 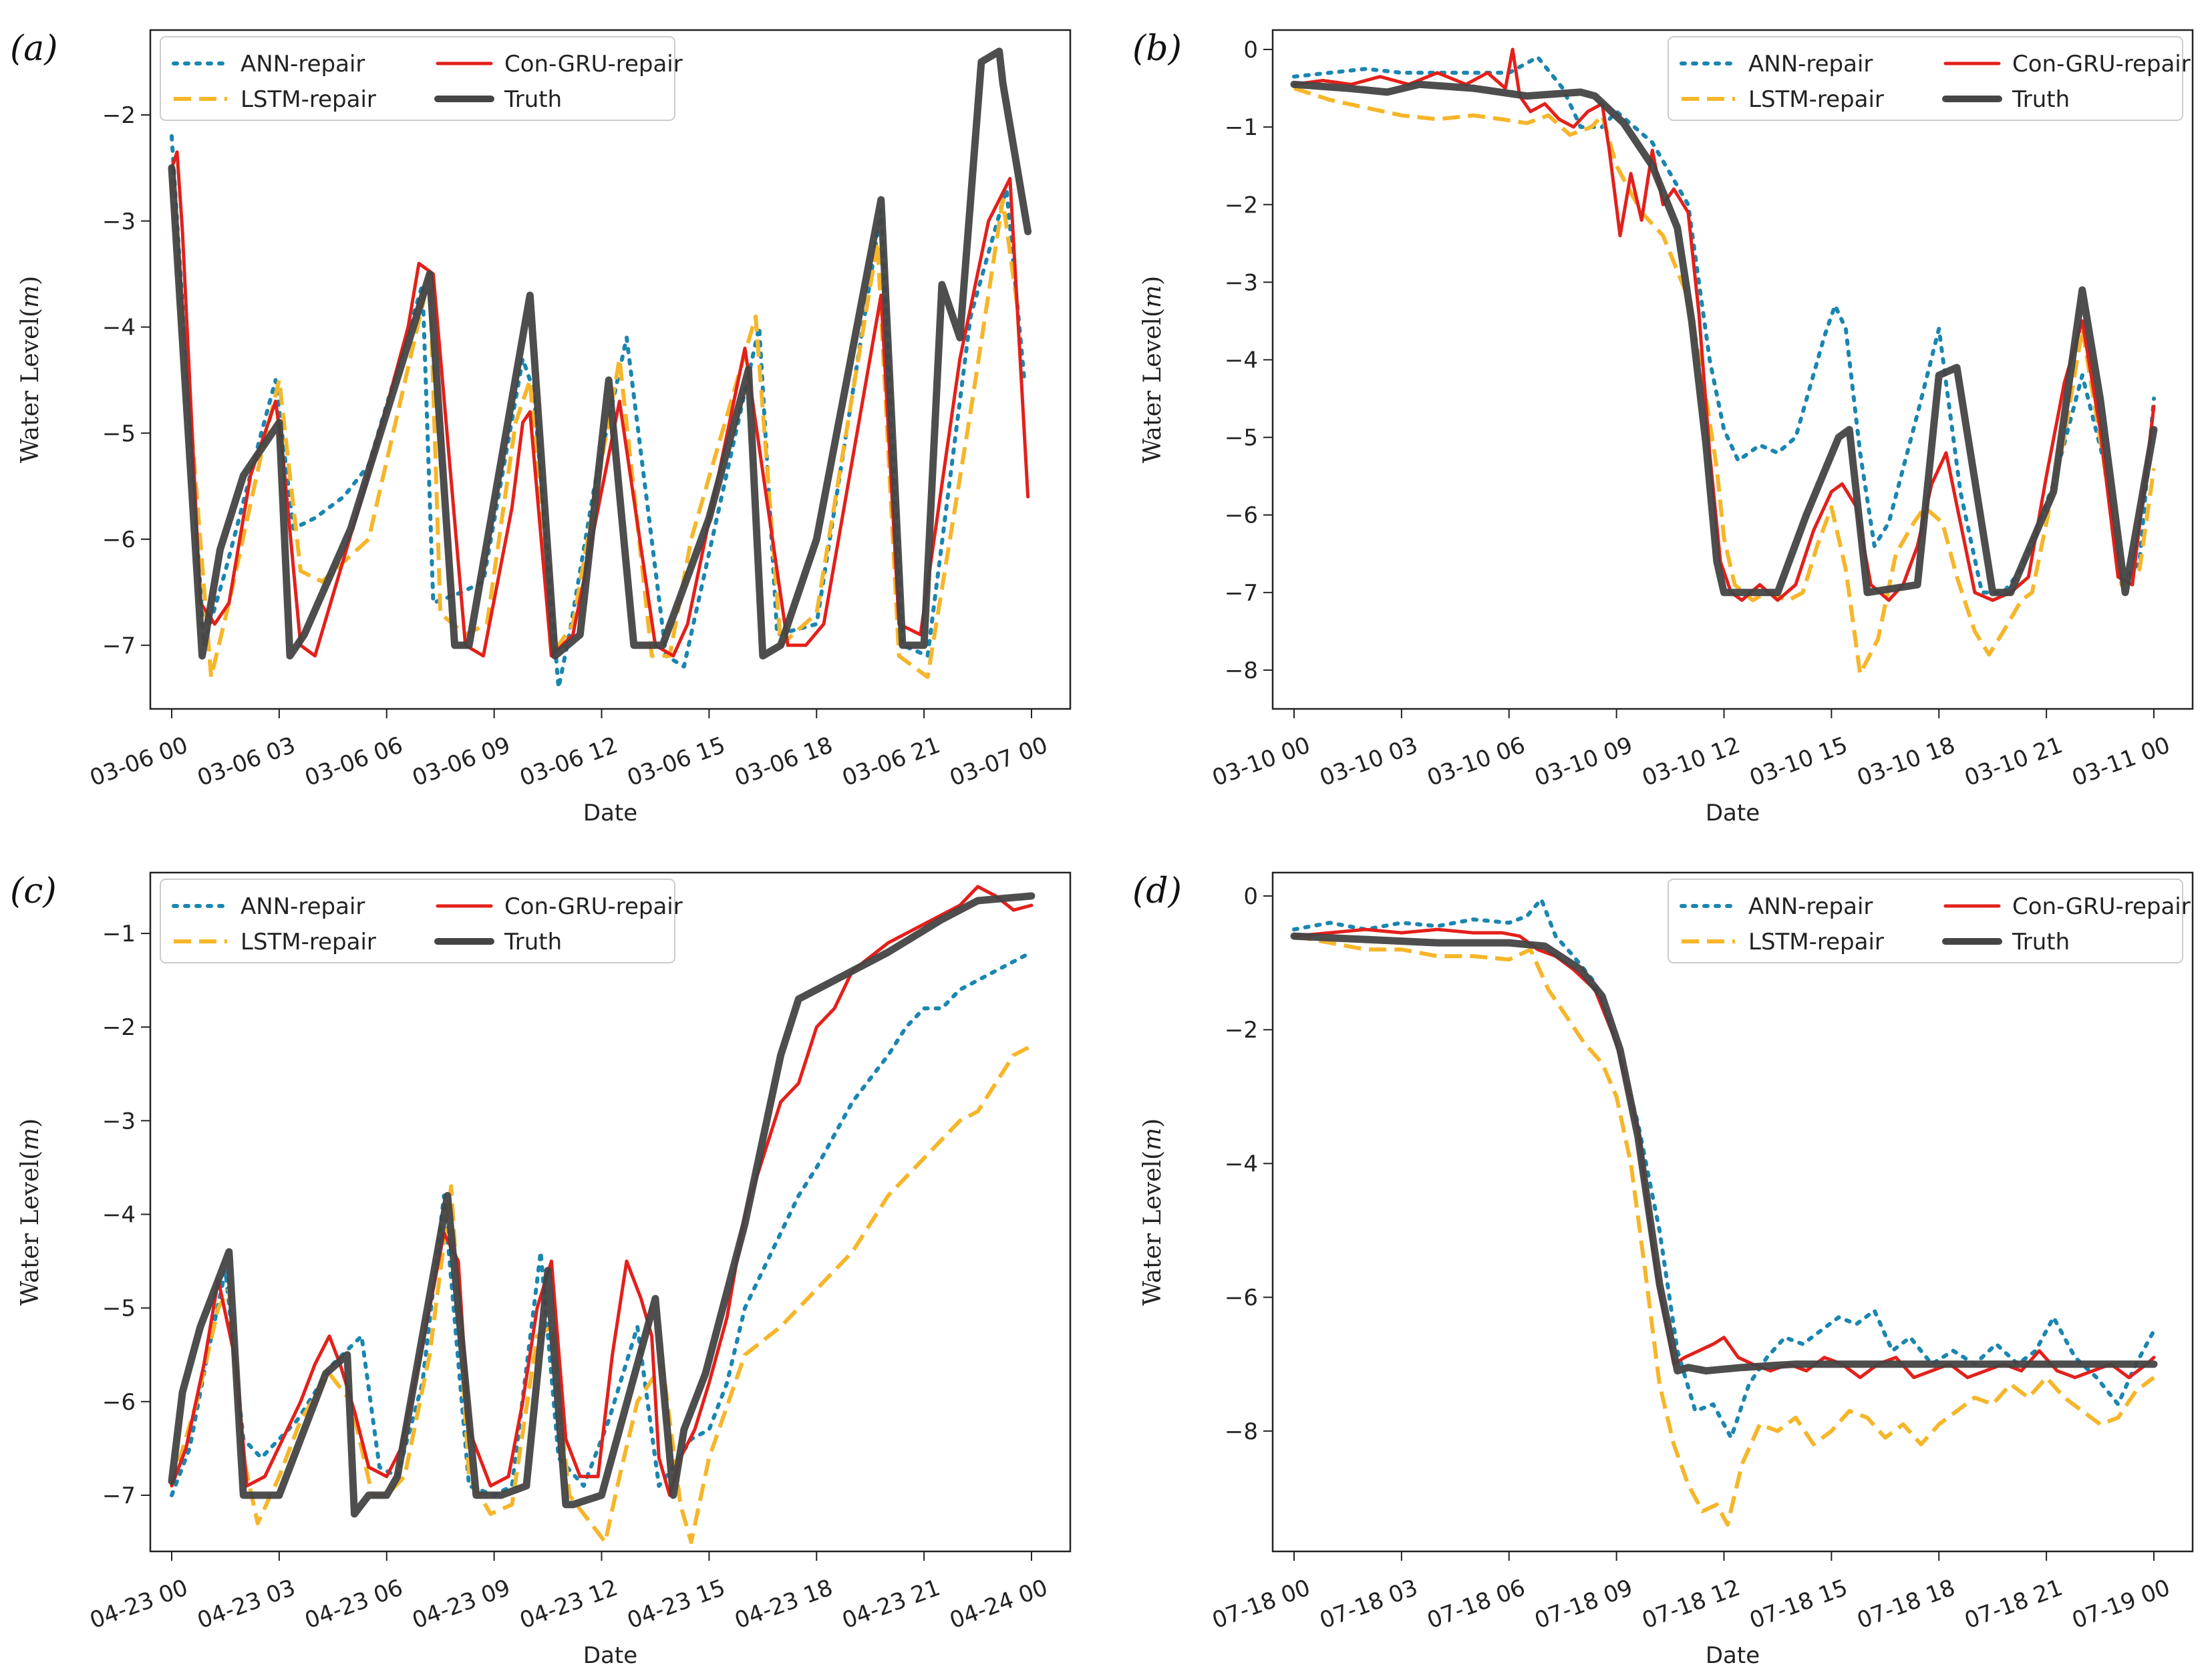 I want to click on x-tick-label: 07-18 00, so click(x=1261, y=1604).